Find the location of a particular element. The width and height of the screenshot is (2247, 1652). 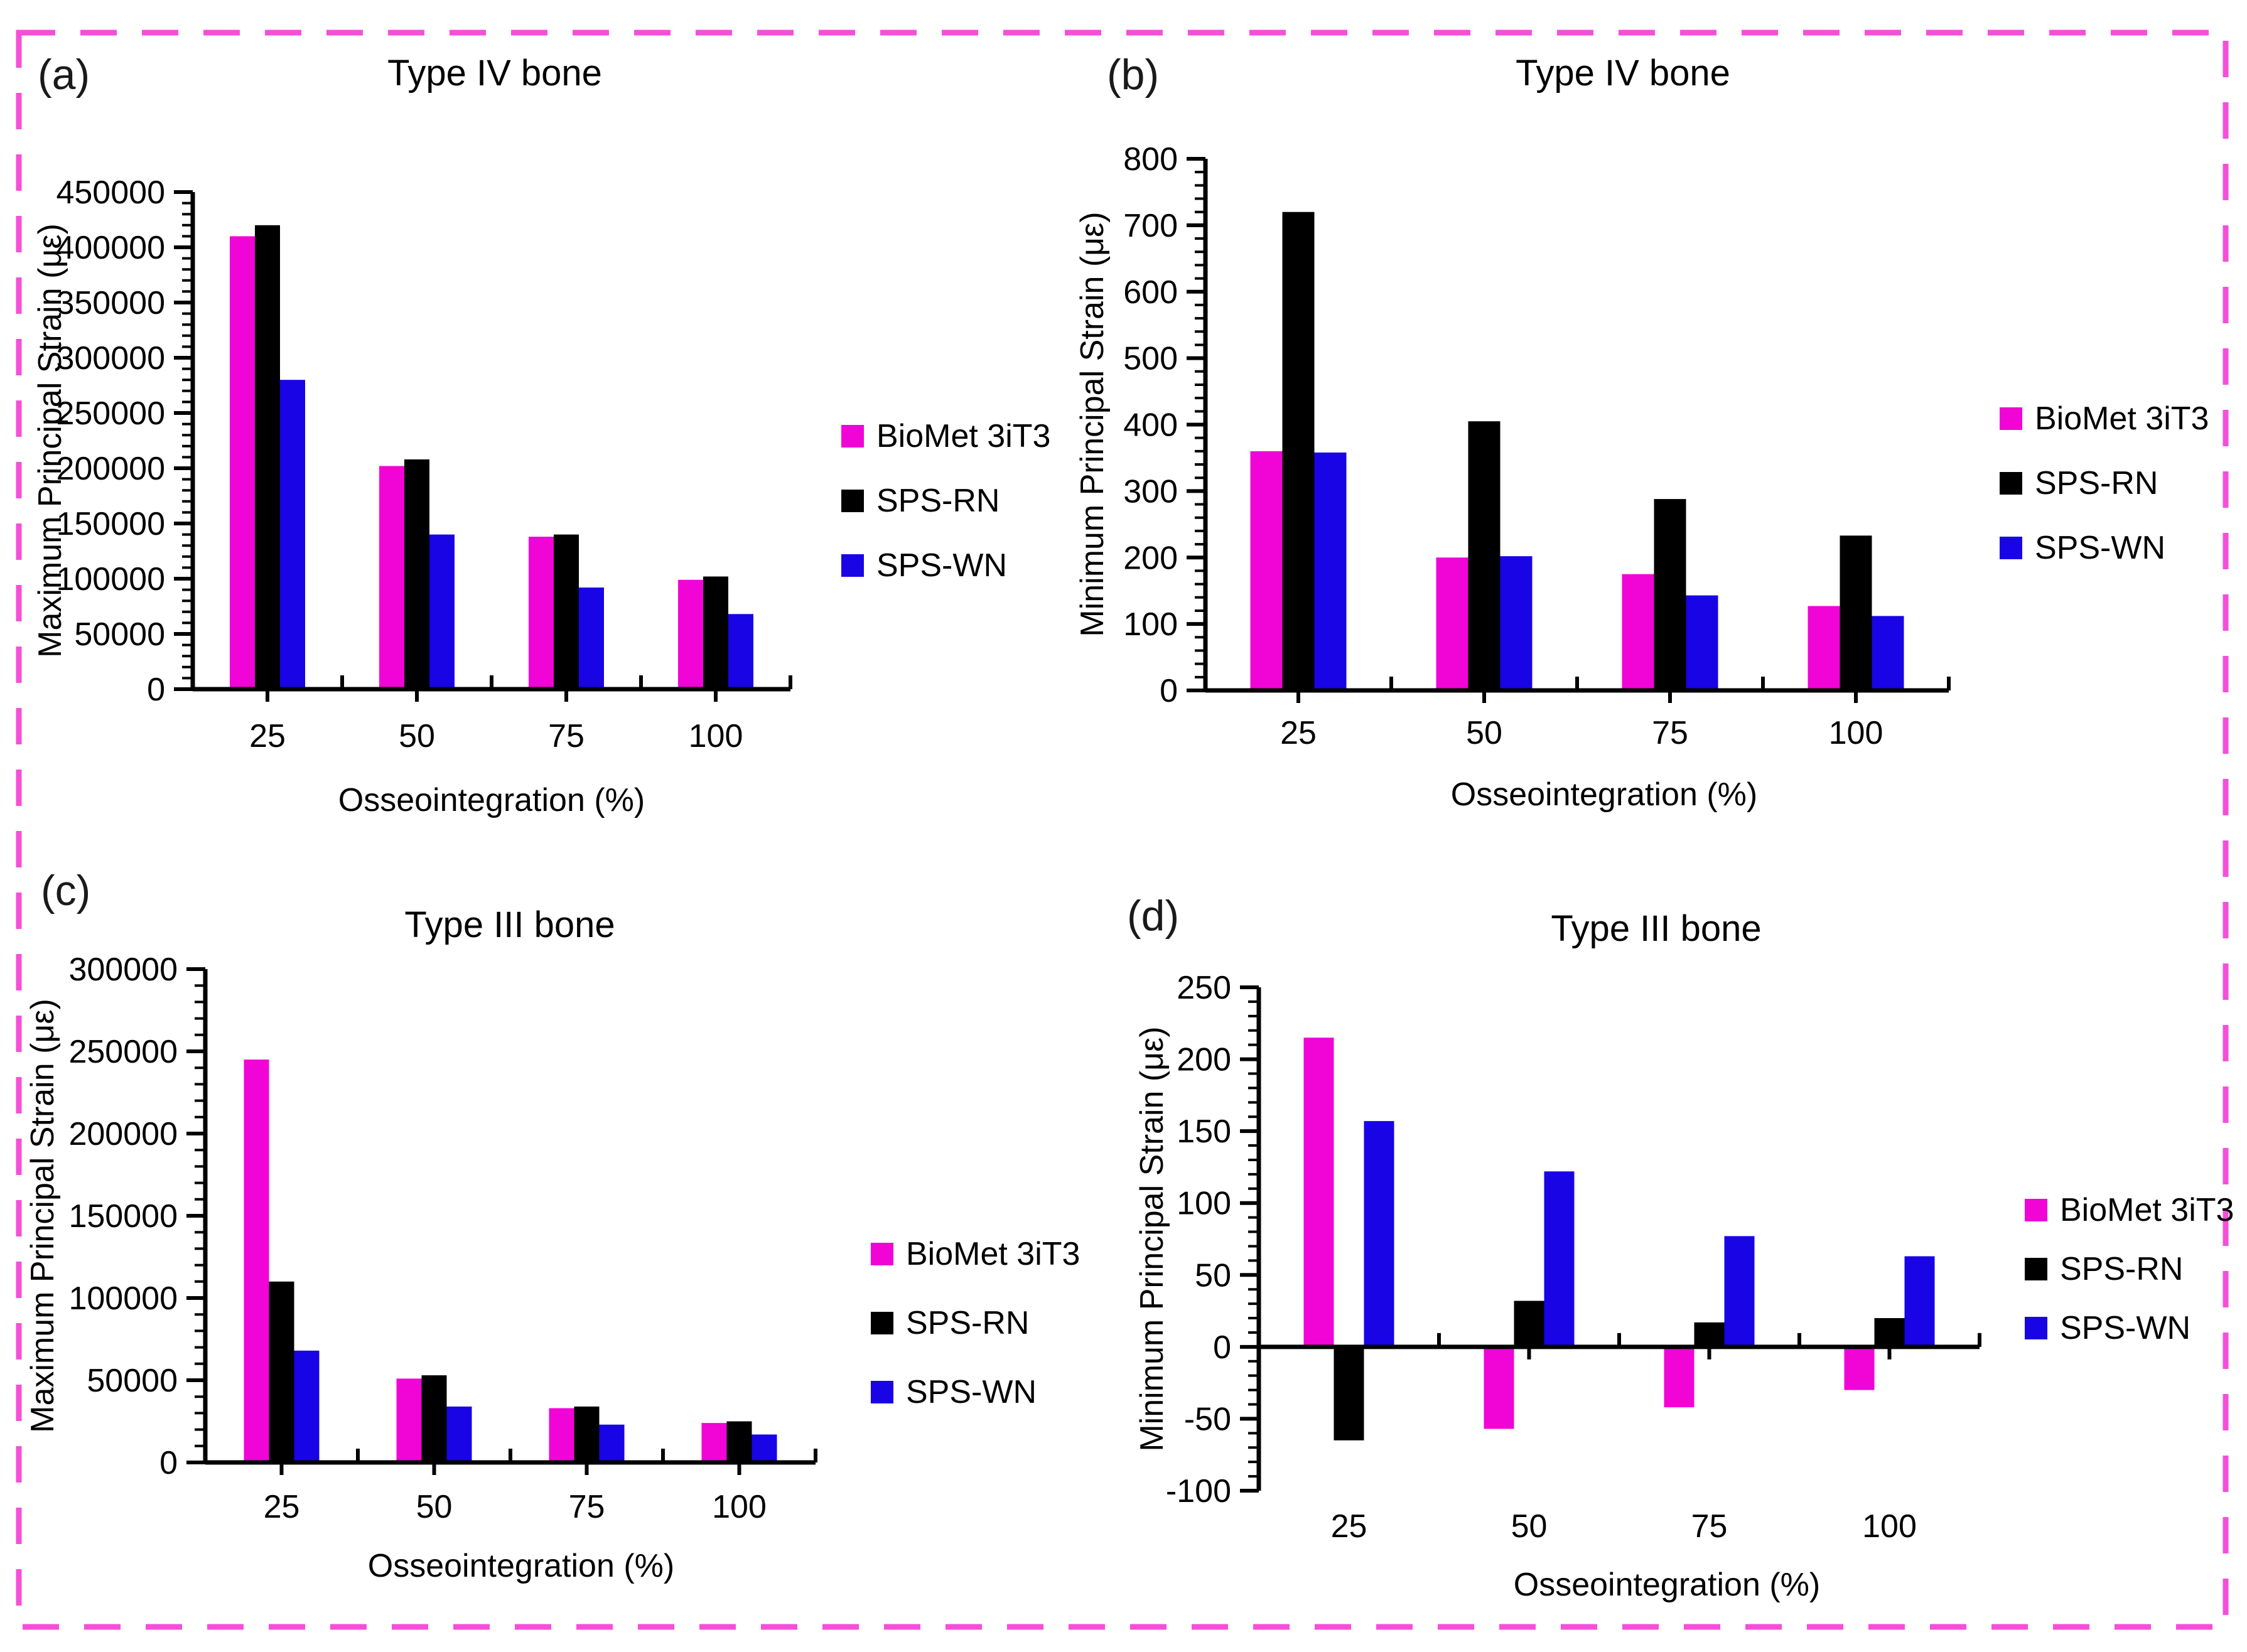

bar-chart-type-iii-min-strain: -100 -50 0 50 100 150 200 250 25 50 75 100 is located at coordinates (1573, 1257).